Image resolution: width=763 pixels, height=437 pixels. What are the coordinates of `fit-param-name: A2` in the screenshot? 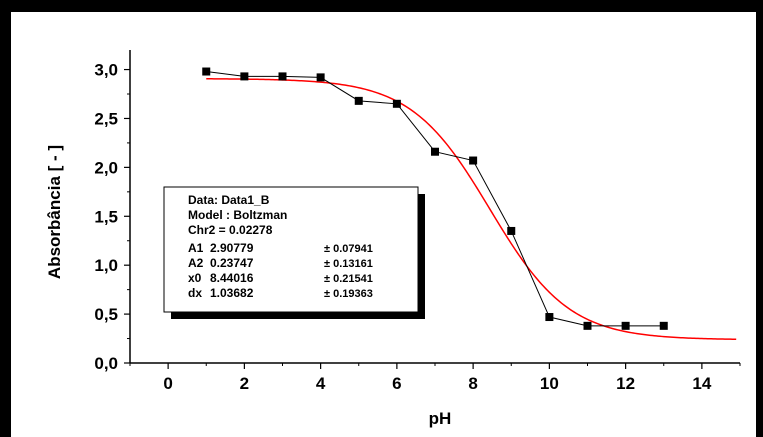 It's located at (196, 263).